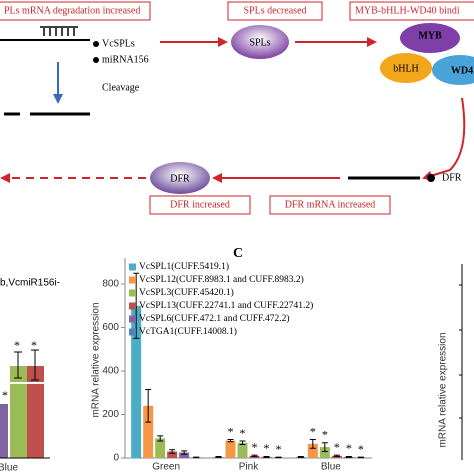  Describe the element at coordinates (407, 10) in the screenshot. I see `box-text: MYB-bHLH-WD40 bindi` at that location.